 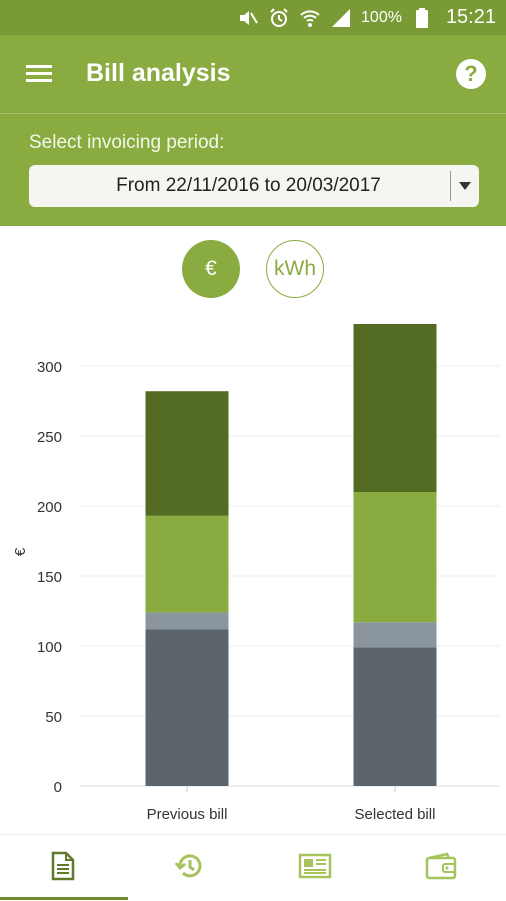 I want to click on y-tick-label: 300, so click(x=49, y=367).